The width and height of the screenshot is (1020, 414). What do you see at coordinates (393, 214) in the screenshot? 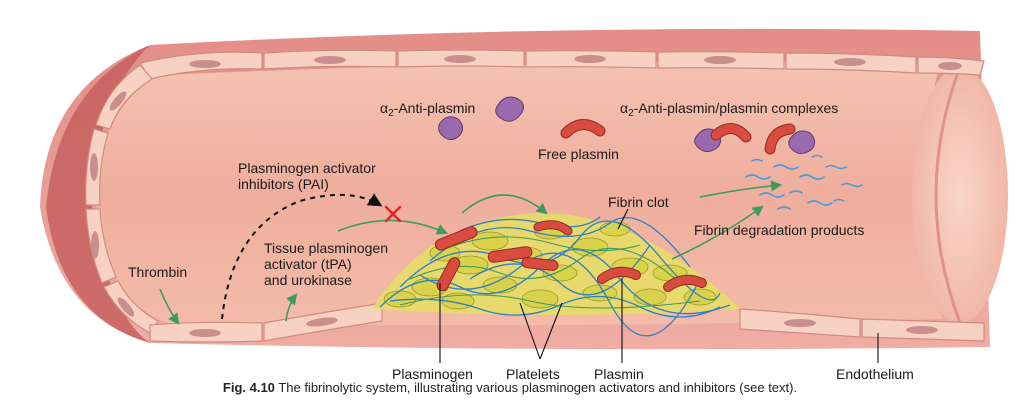
I see `inhibition-cross-icon` at bounding box center [393, 214].